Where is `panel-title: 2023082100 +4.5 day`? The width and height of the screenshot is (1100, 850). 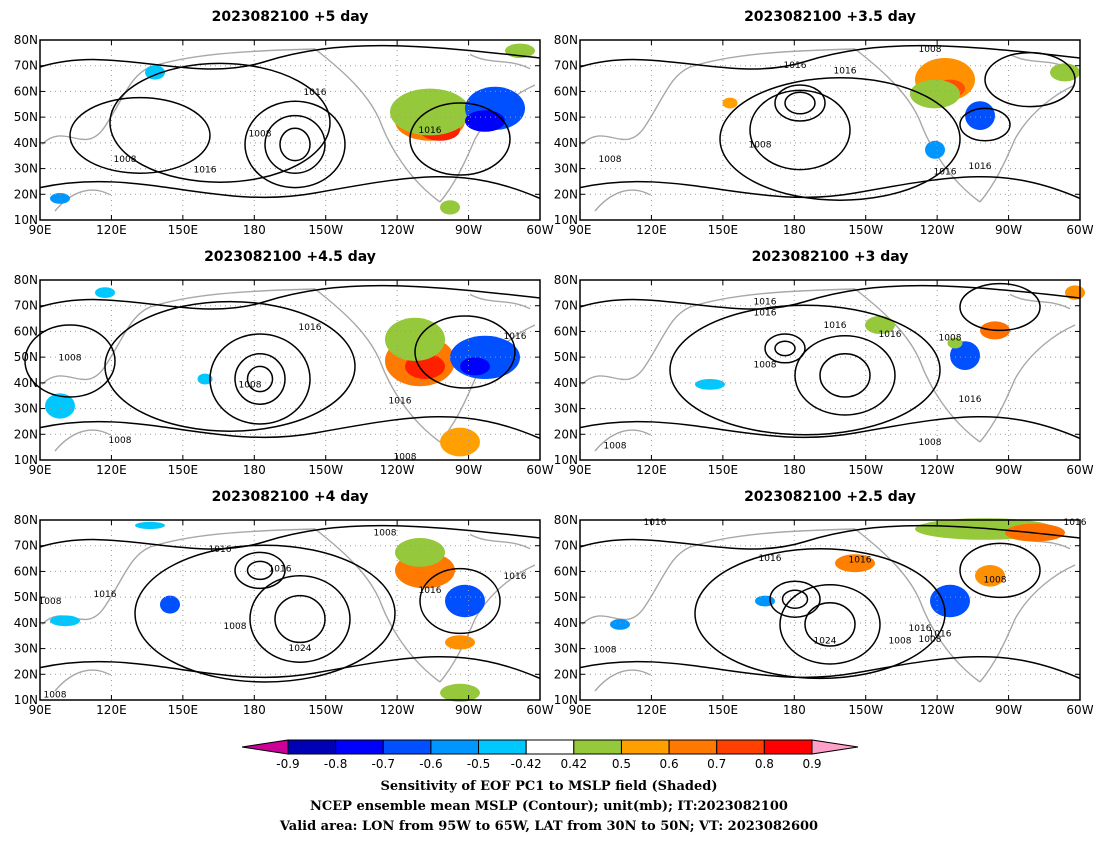
panel-title: 2023082100 +4.5 day is located at coordinates (290, 257).